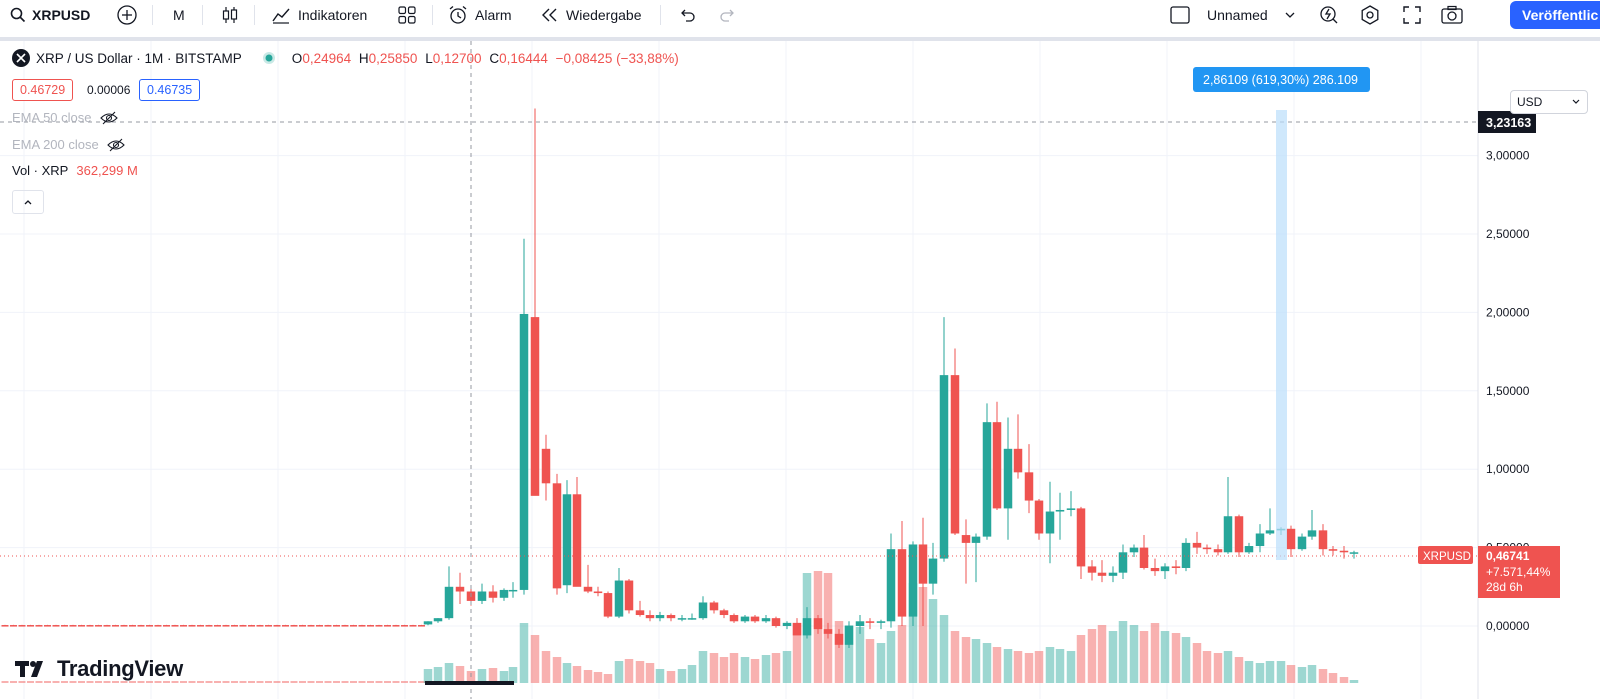  I want to click on current-change: +7.571,44%, so click(1518, 572).